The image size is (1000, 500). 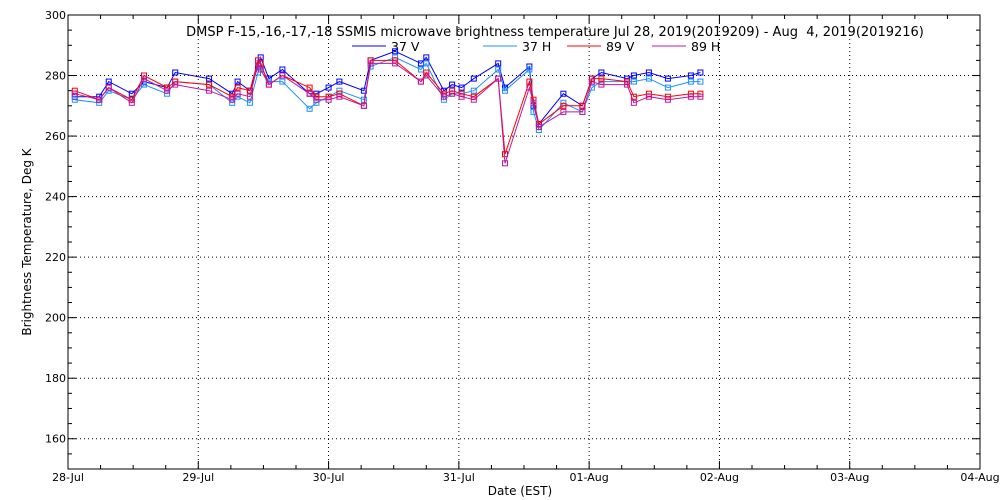 I want to click on series-line-89-h, so click(x=387, y=112).